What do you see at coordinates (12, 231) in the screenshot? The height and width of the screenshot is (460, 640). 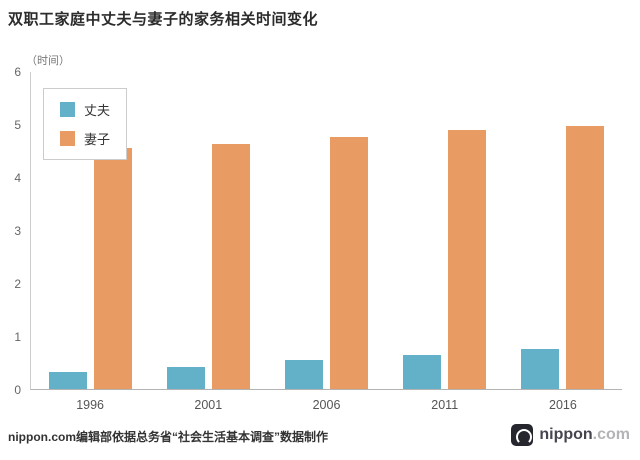 I see `y-axis: 0 1 2 3 4 5 6` at bounding box center [12, 231].